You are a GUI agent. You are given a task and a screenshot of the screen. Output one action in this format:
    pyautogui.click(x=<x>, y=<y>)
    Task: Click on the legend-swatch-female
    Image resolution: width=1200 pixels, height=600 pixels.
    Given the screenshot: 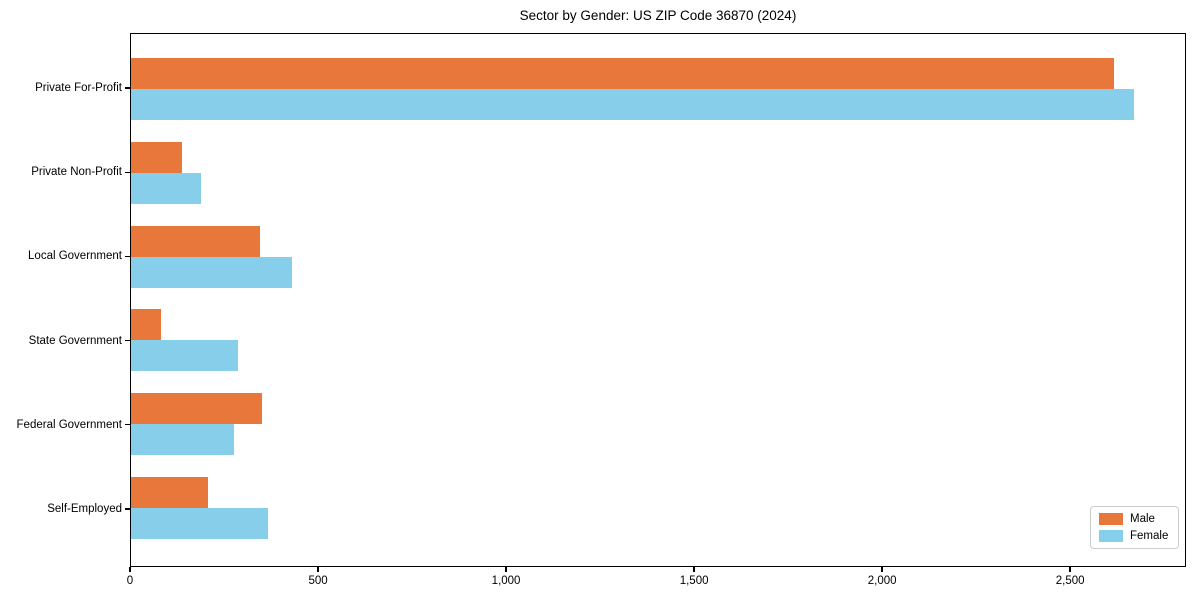 What is the action you would take?
    pyautogui.click(x=1111, y=536)
    